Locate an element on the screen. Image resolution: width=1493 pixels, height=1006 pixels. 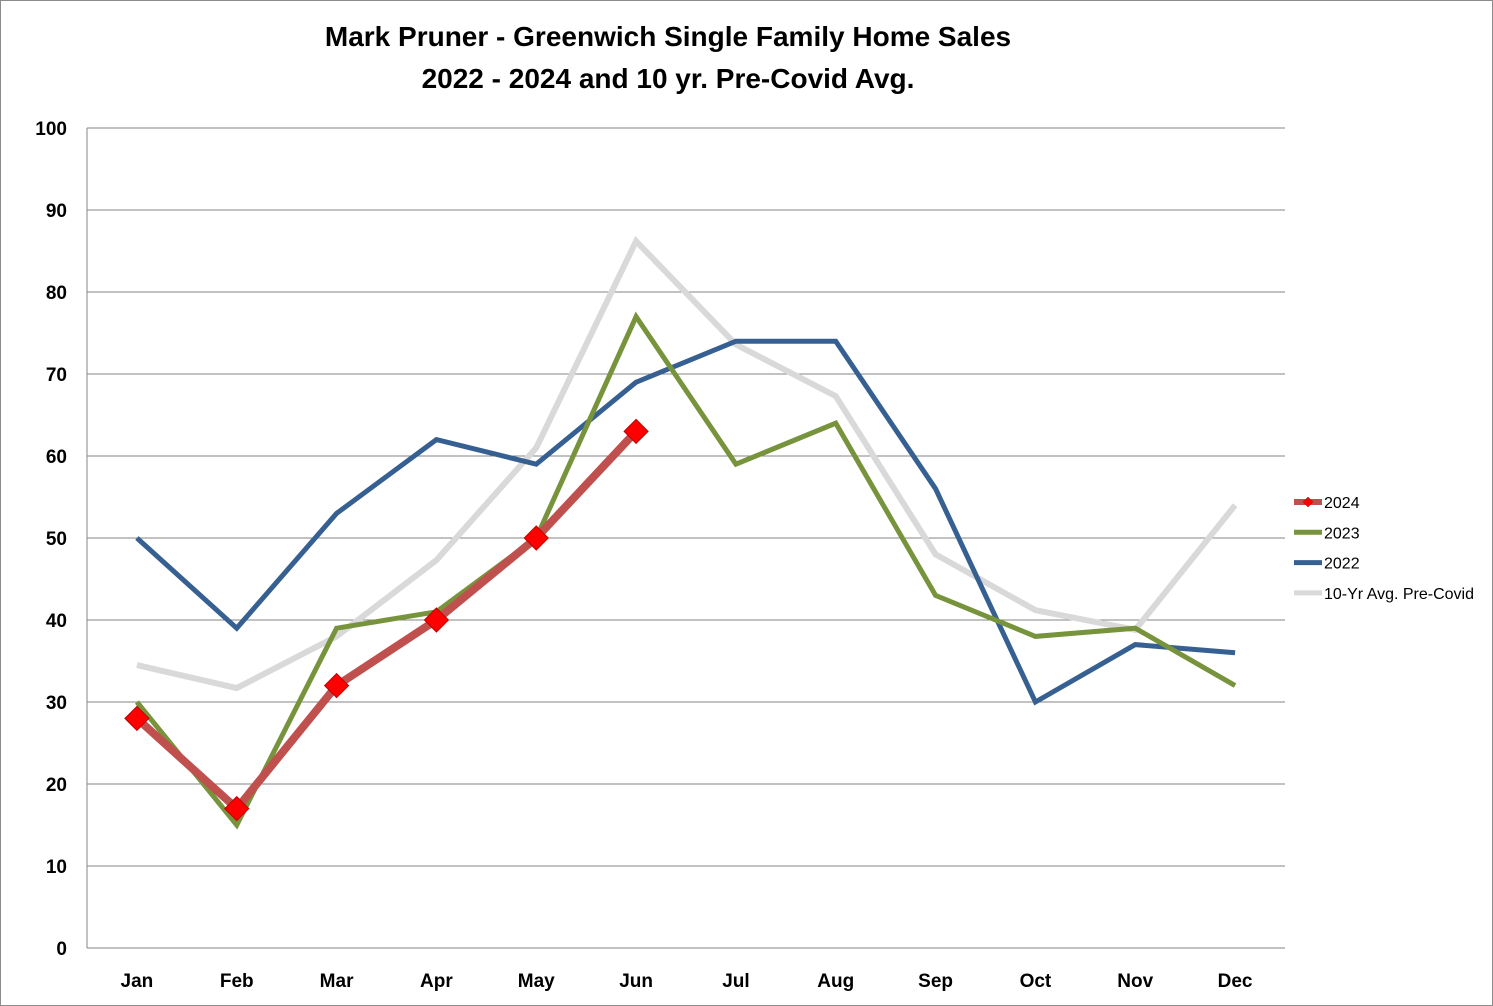
series-line-2024 is located at coordinates (387, 621).